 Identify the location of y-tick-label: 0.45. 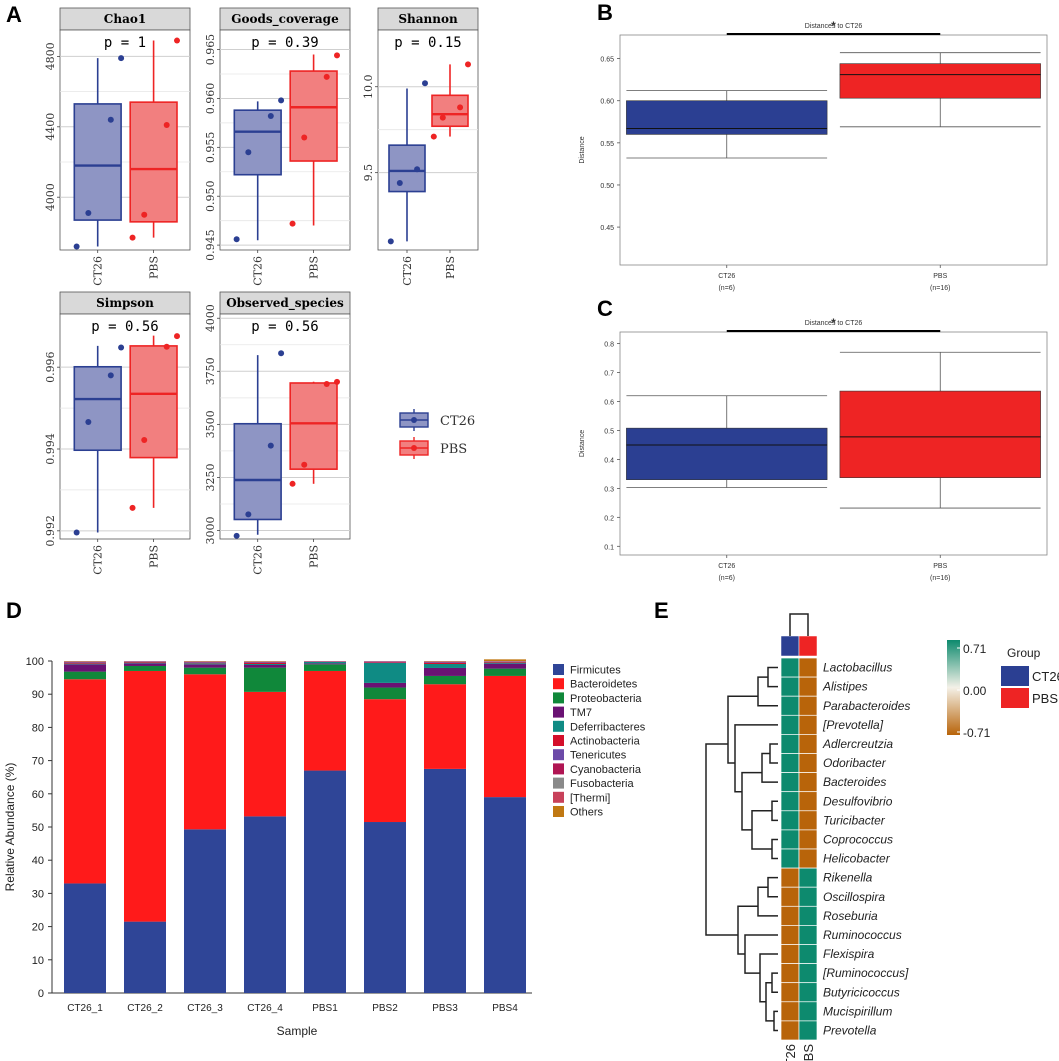
(607, 228).